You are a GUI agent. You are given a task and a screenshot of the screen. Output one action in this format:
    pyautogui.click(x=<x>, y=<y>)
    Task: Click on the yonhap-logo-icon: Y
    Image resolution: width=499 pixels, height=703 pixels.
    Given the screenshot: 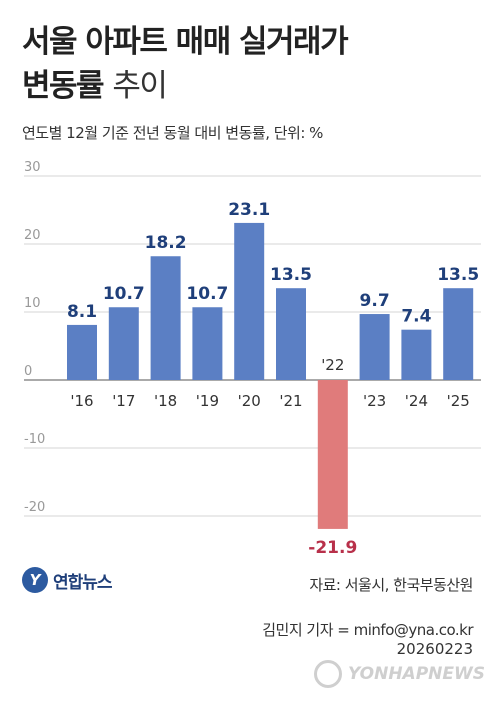 What is the action you would take?
    pyautogui.click(x=35, y=580)
    